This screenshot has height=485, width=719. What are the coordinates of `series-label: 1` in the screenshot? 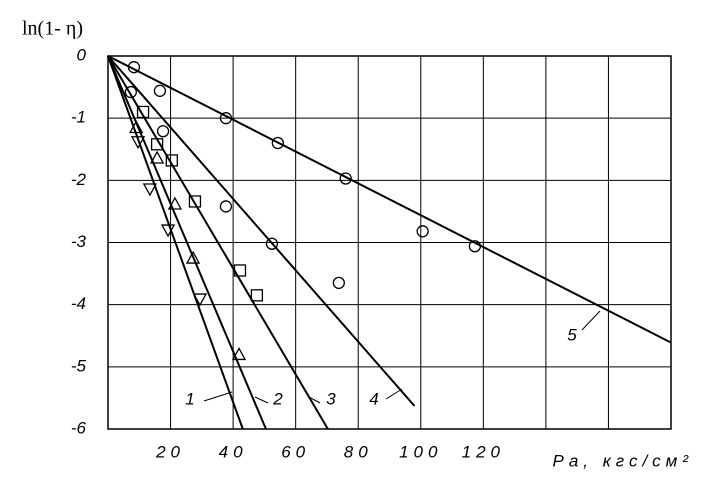 It's located at (189, 398).